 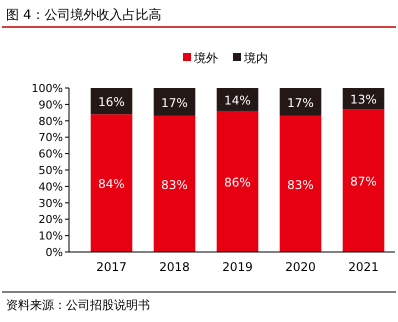 I want to click on data-label: 84%, so click(x=111, y=184).